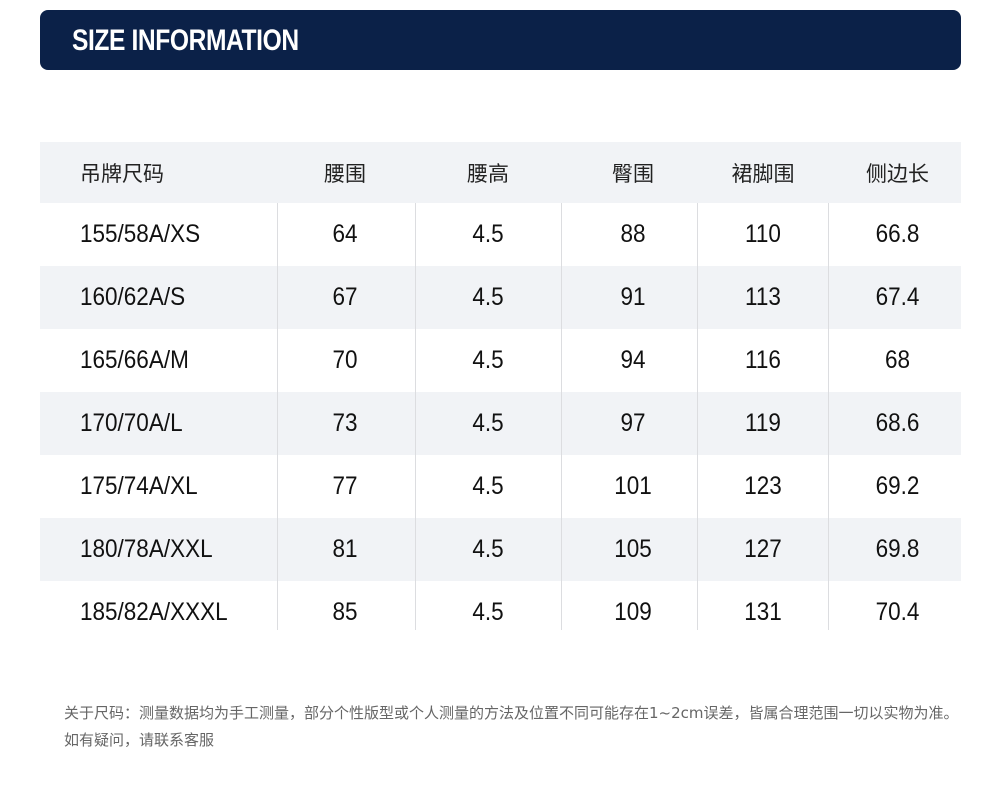 The width and height of the screenshot is (1000, 793). I want to click on column-header: 吊牌尺码, so click(122, 173).